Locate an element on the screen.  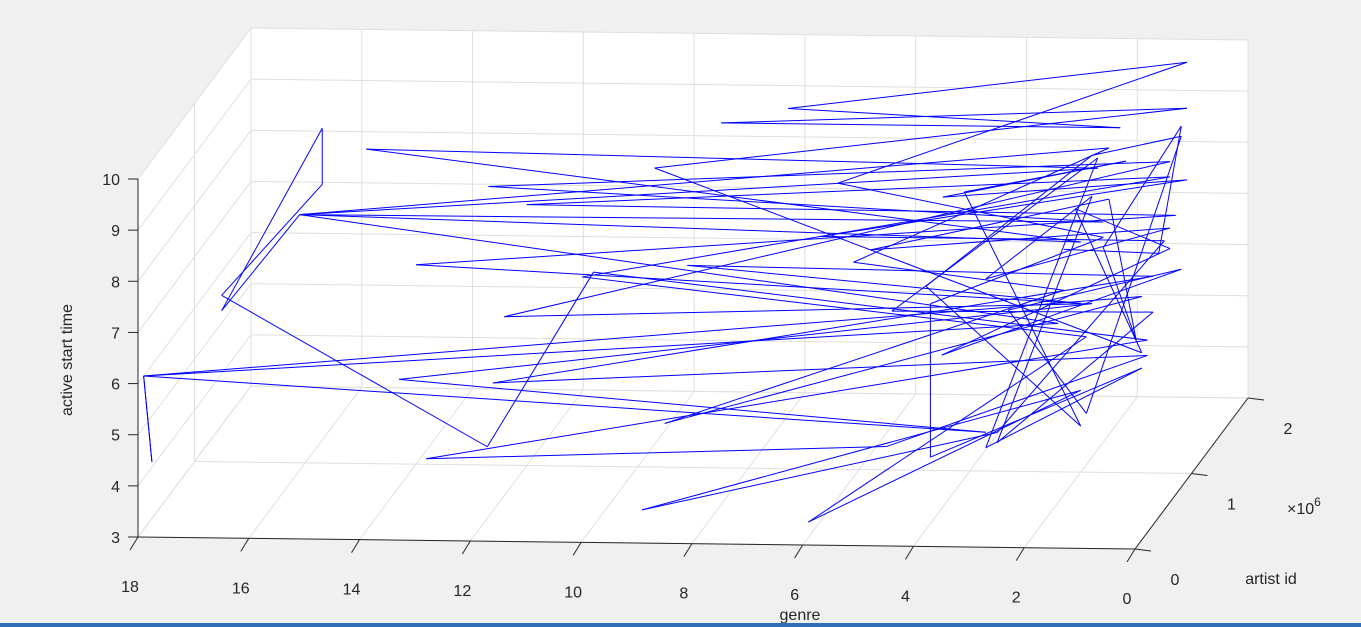
y-tick-label: 2 is located at coordinates (1288, 429).